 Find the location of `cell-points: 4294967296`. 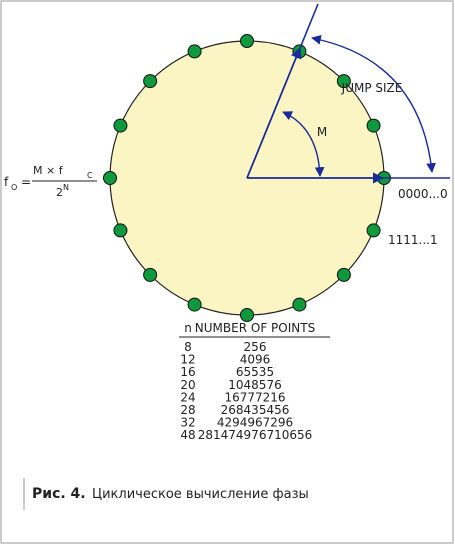

cell-points: 4294967296 is located at coordinates (255, 423).